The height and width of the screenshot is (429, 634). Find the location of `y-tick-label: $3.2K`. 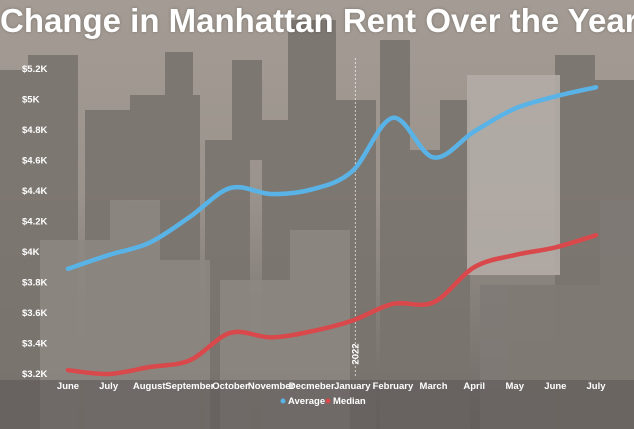

y-tick-label: $3.2K is located at coordinates (34, 374).